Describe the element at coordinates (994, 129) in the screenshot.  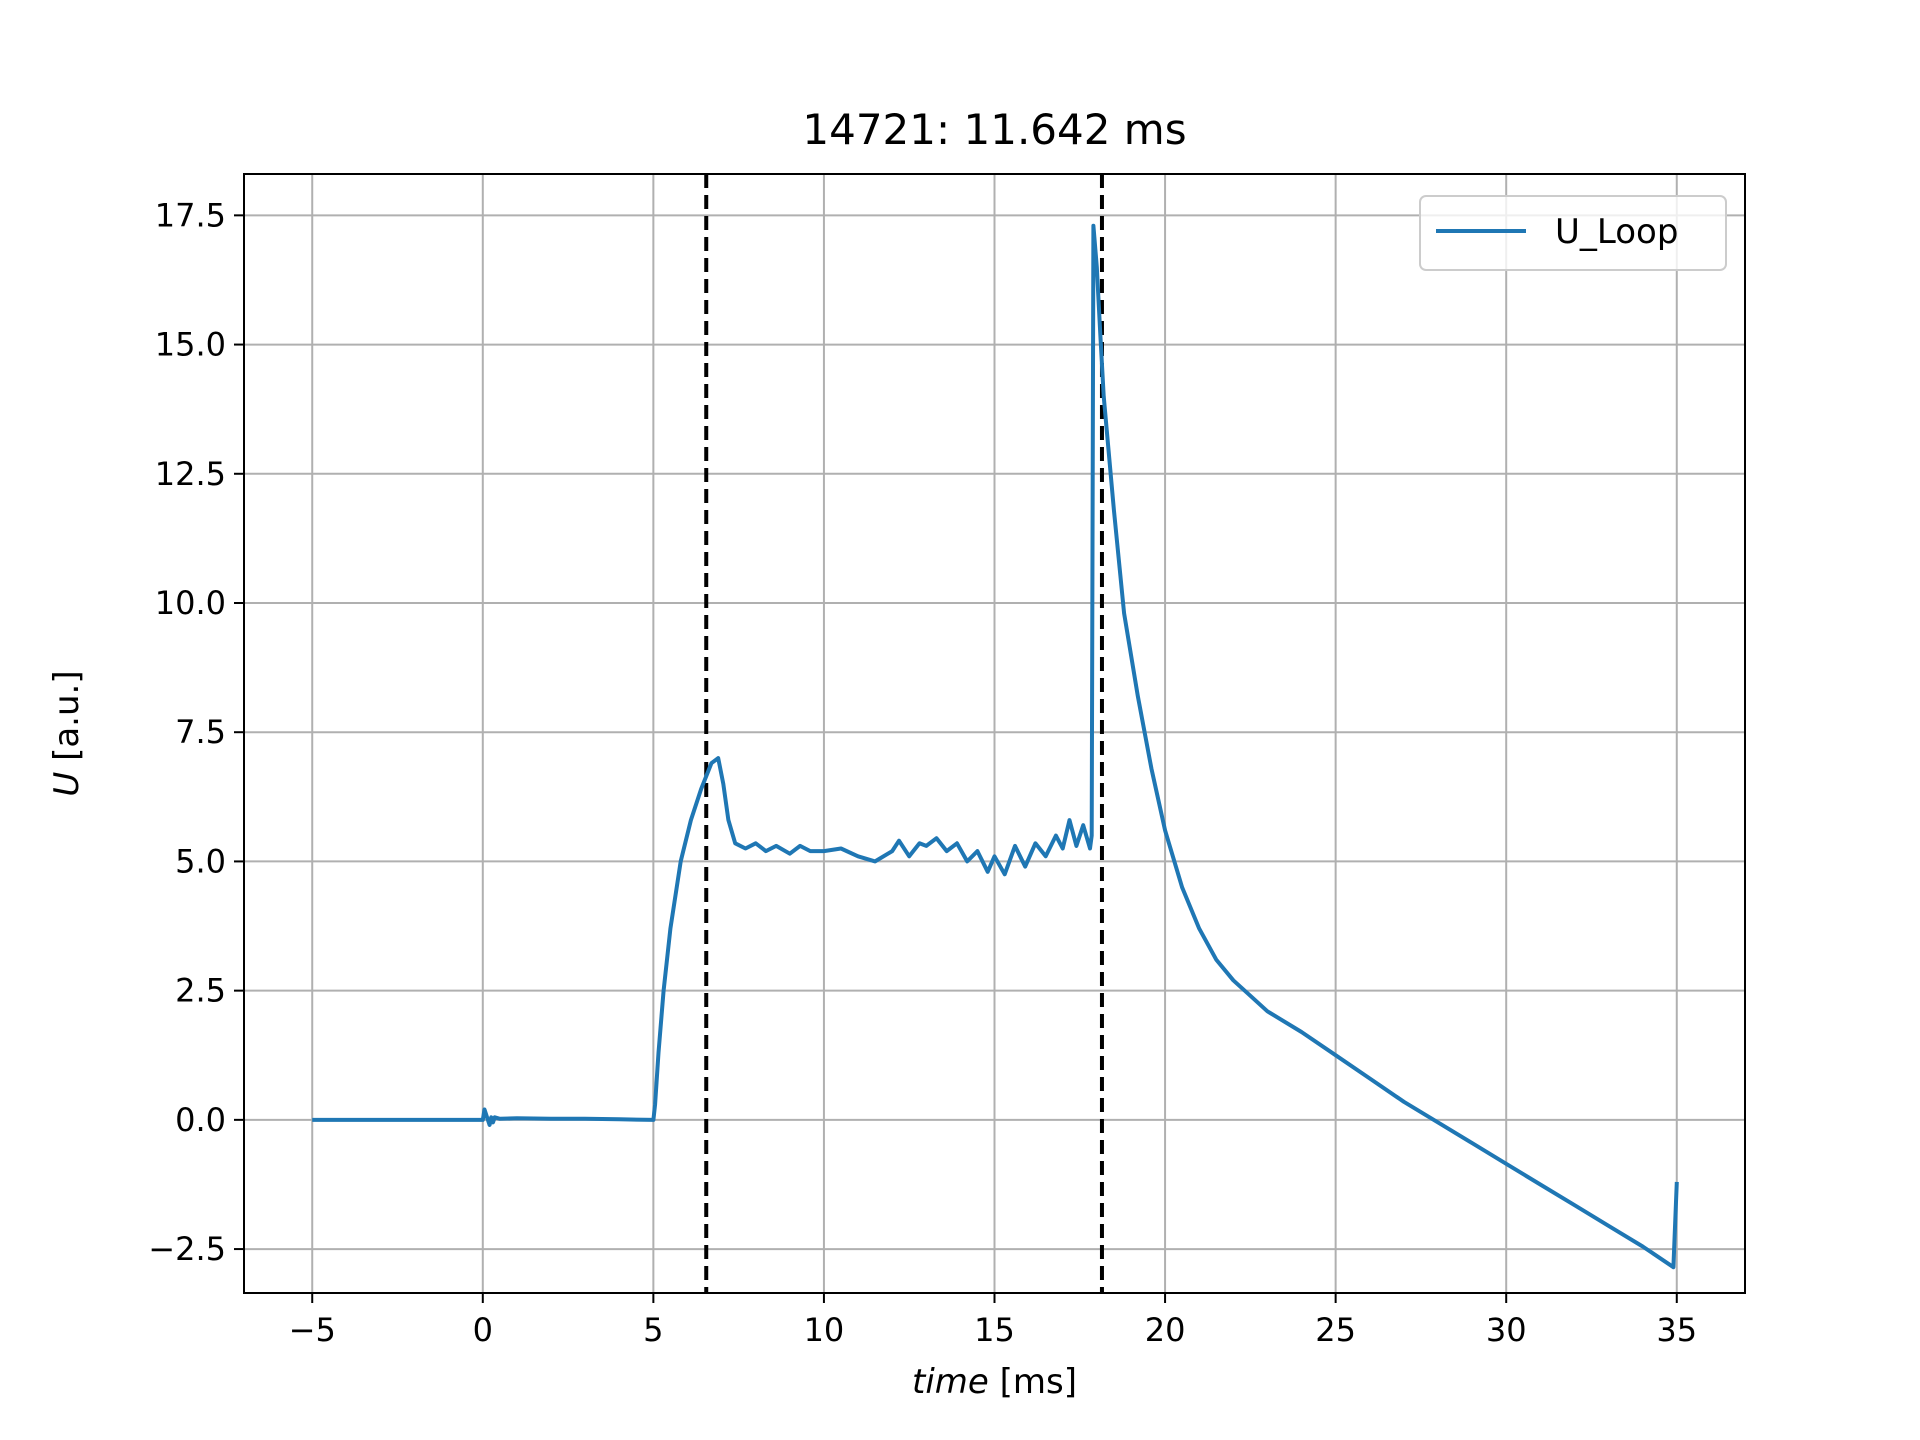
I see `chart-title: 14721: 11.642 ms` at that location.